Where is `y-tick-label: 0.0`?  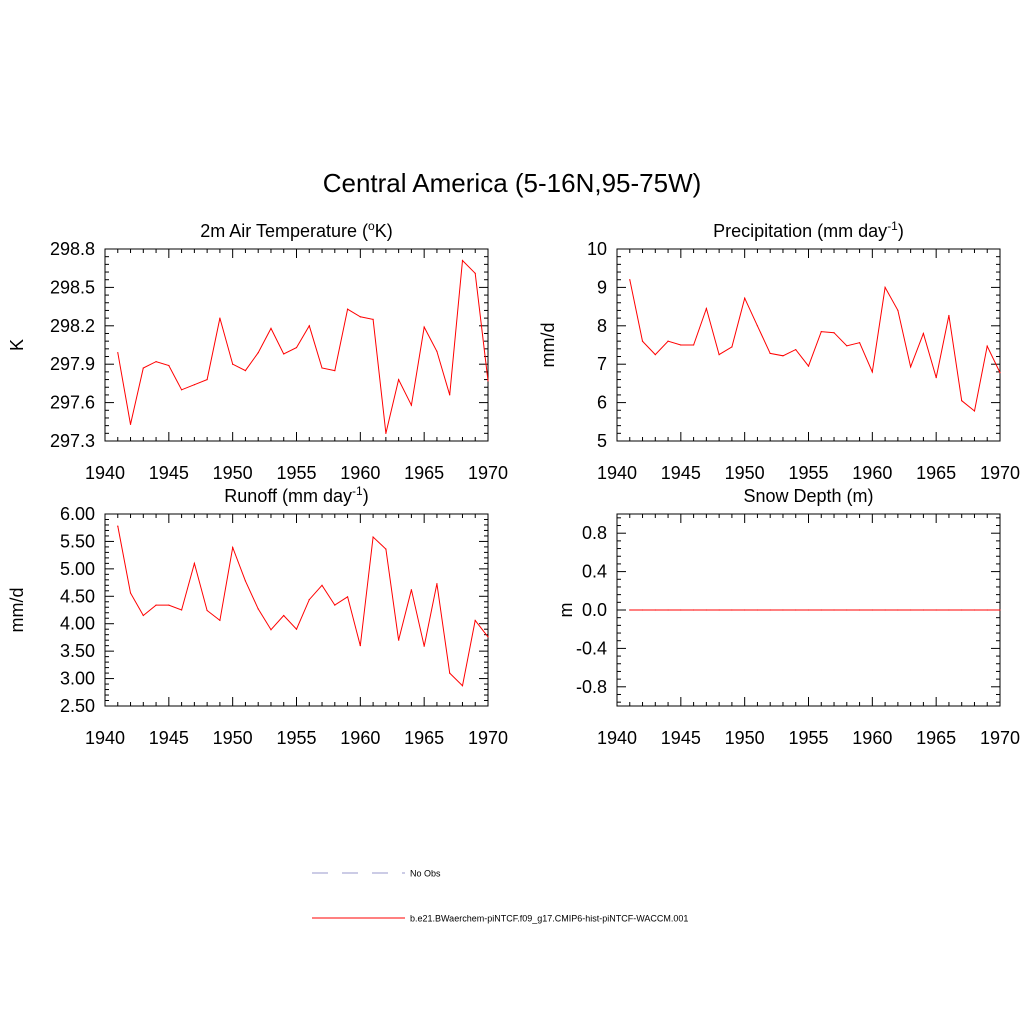 y-tick-label: 0.0 is located at coordinates (594, 610).